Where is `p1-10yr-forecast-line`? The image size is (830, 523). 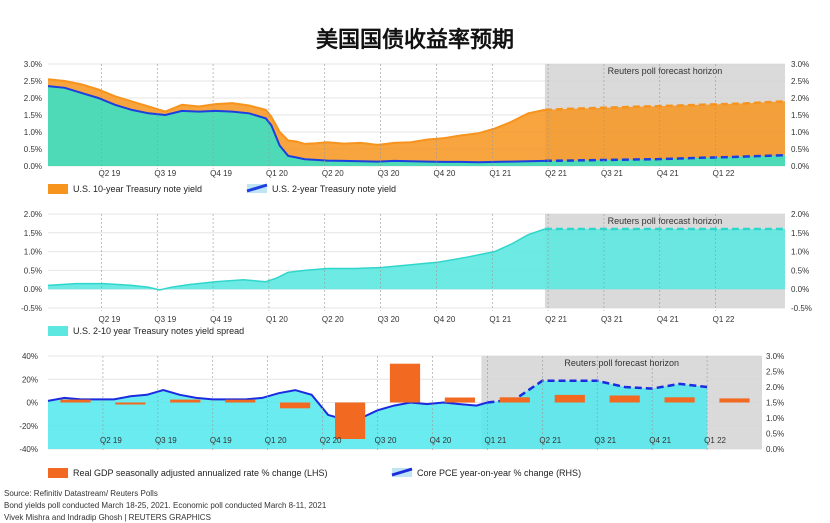 p1-10yr-forecast-line is located at coordinates (665, 106).